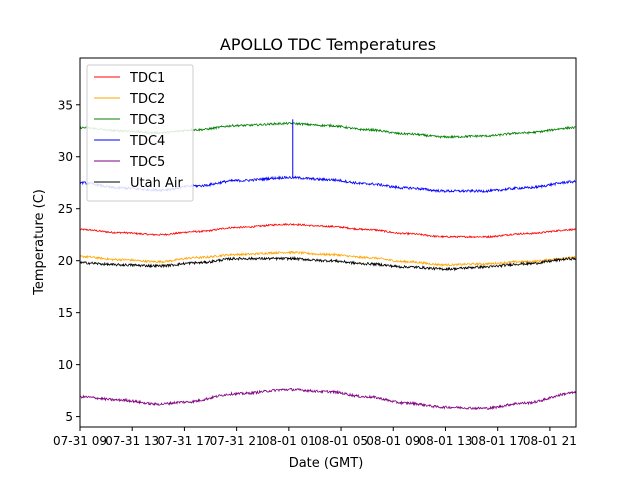  What do you see at coordinates (237, 441) in the screenshot?
I see `x-tick-label: 07-31 21` at bounding box center [237, 441].